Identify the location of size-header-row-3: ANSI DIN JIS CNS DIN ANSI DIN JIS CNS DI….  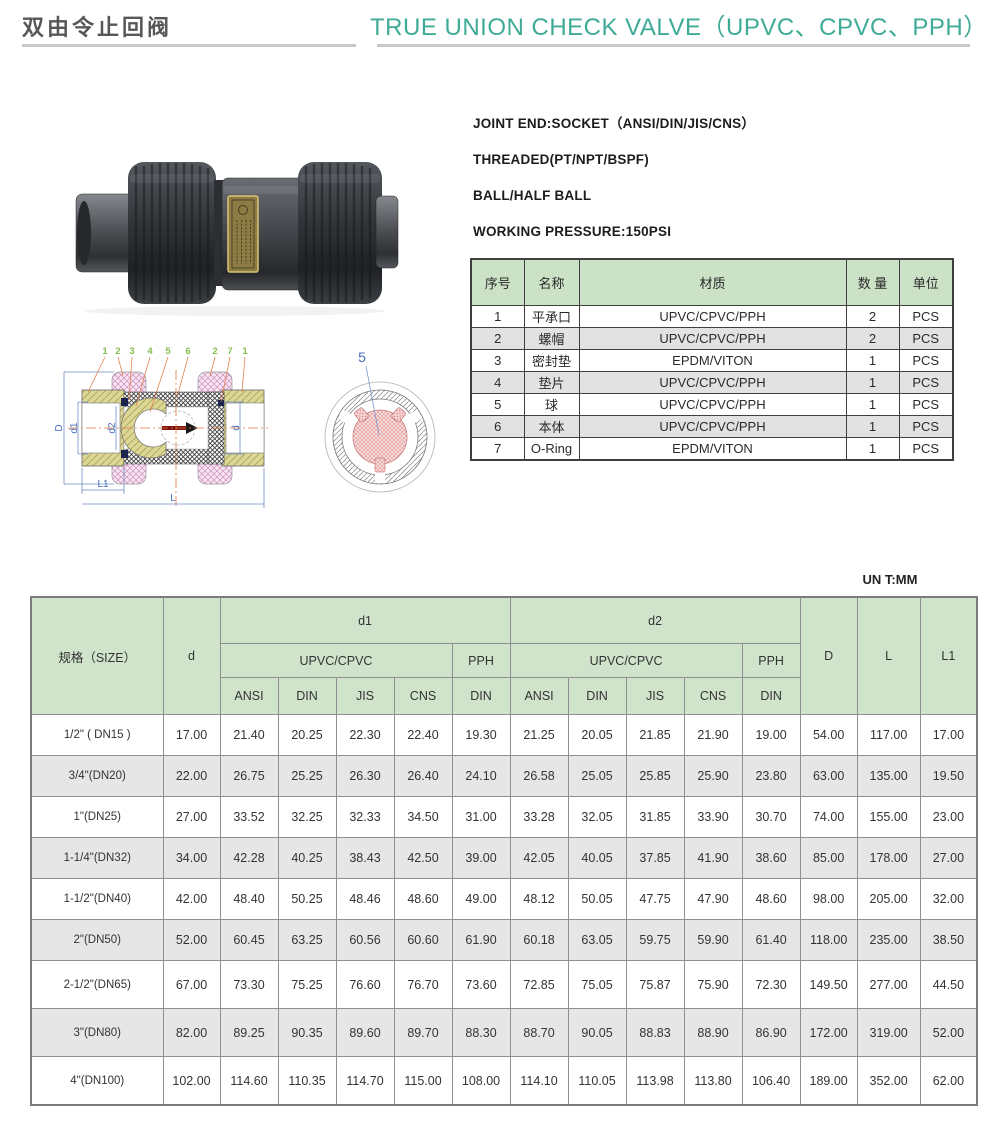
(504, 696).